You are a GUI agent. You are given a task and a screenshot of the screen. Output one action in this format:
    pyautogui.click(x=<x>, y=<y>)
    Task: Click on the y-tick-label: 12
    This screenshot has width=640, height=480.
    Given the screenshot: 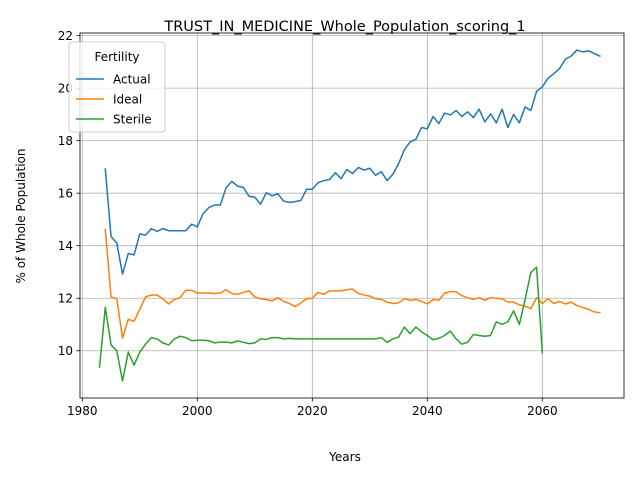 What is the action you would take?
    pyautogui.click(x=65, y=299)
    